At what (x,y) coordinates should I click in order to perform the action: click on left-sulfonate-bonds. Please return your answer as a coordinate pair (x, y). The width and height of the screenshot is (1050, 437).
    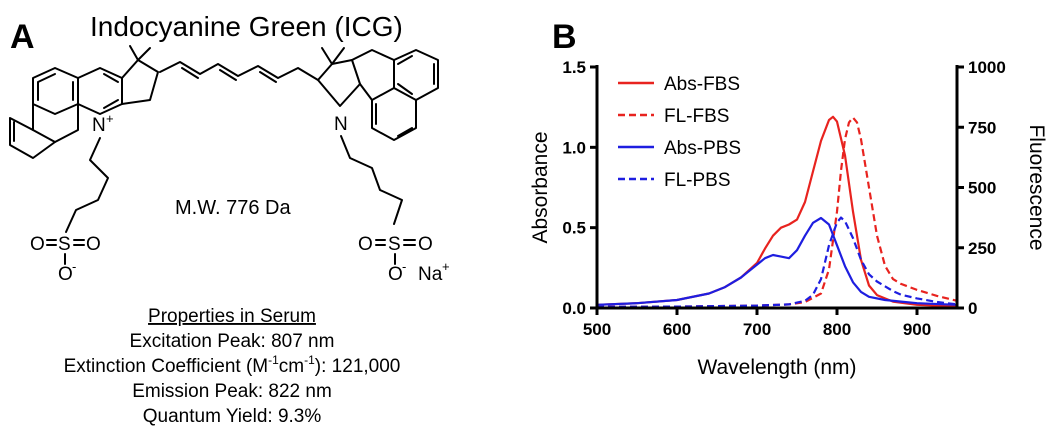
    Looking at the image, I should click on (65, 252).